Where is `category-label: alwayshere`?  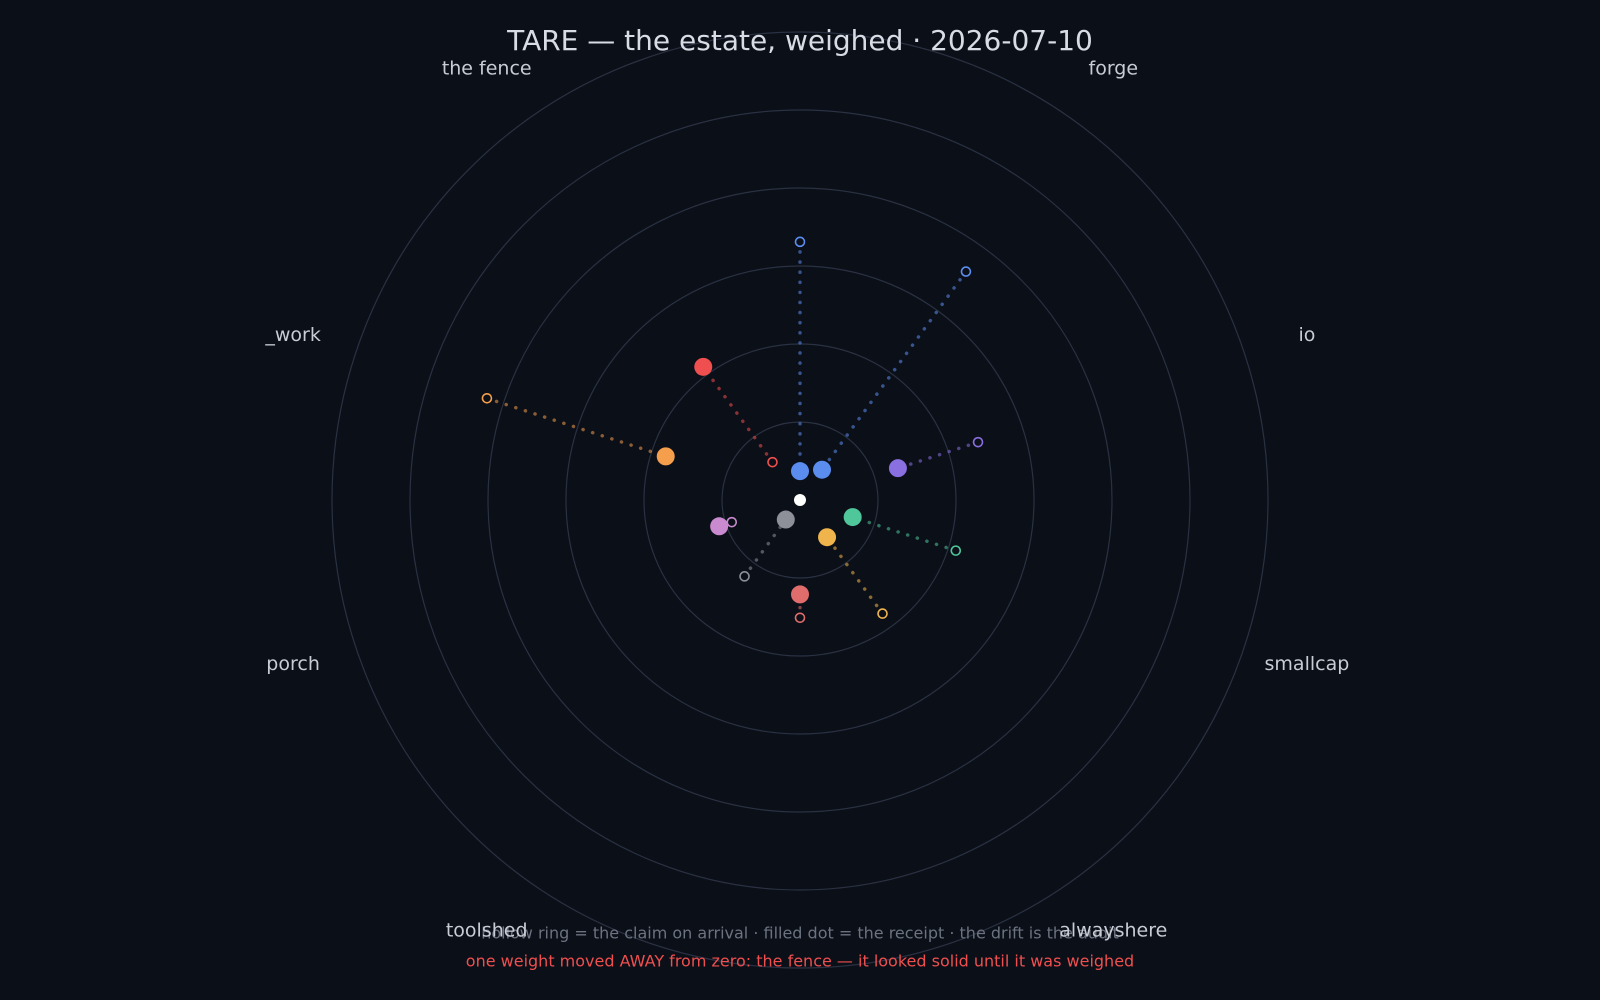
category-label: alwayshere is located at coordinates (1113, 931).